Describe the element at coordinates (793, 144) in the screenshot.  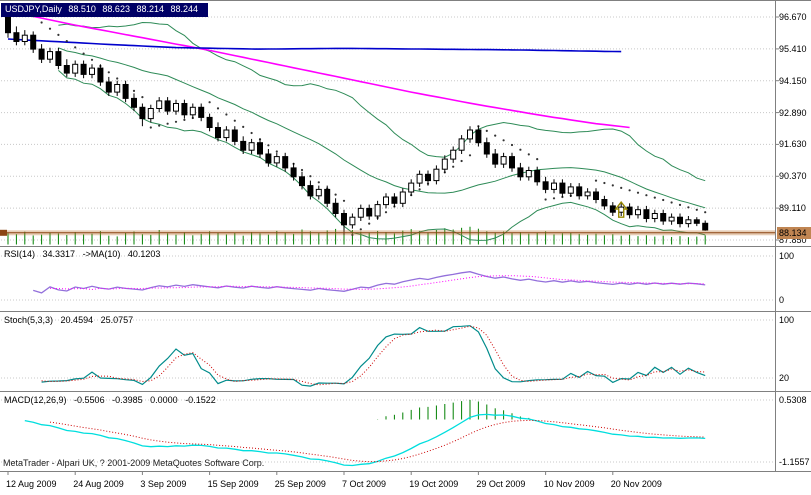
I see `price-scale-label: 91.630` at that location.